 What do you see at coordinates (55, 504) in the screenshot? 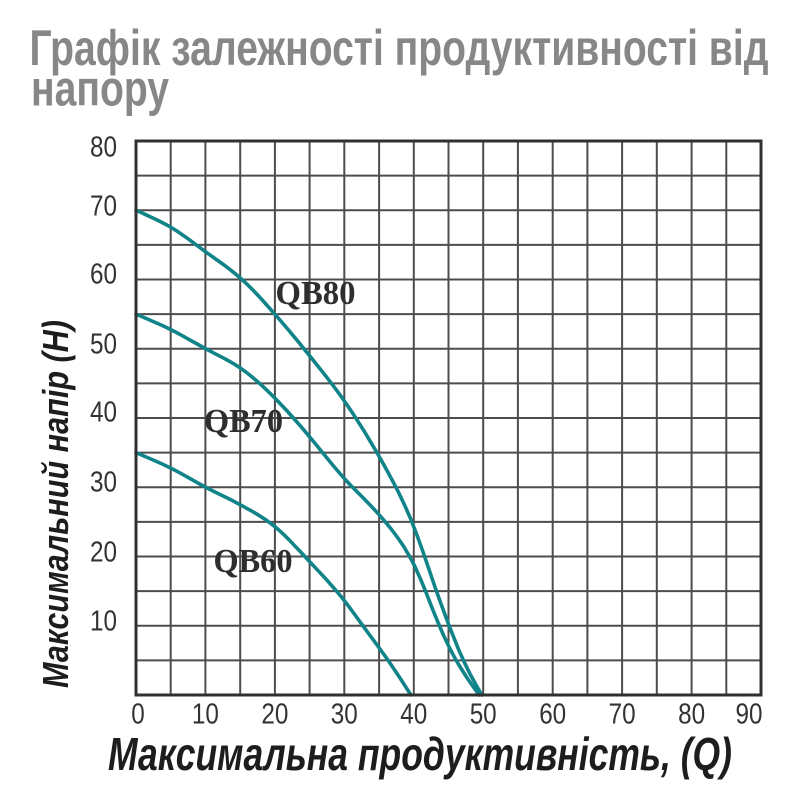
I see `svg-text: Максимальний напір (H)` at bounding box center [55, 504].